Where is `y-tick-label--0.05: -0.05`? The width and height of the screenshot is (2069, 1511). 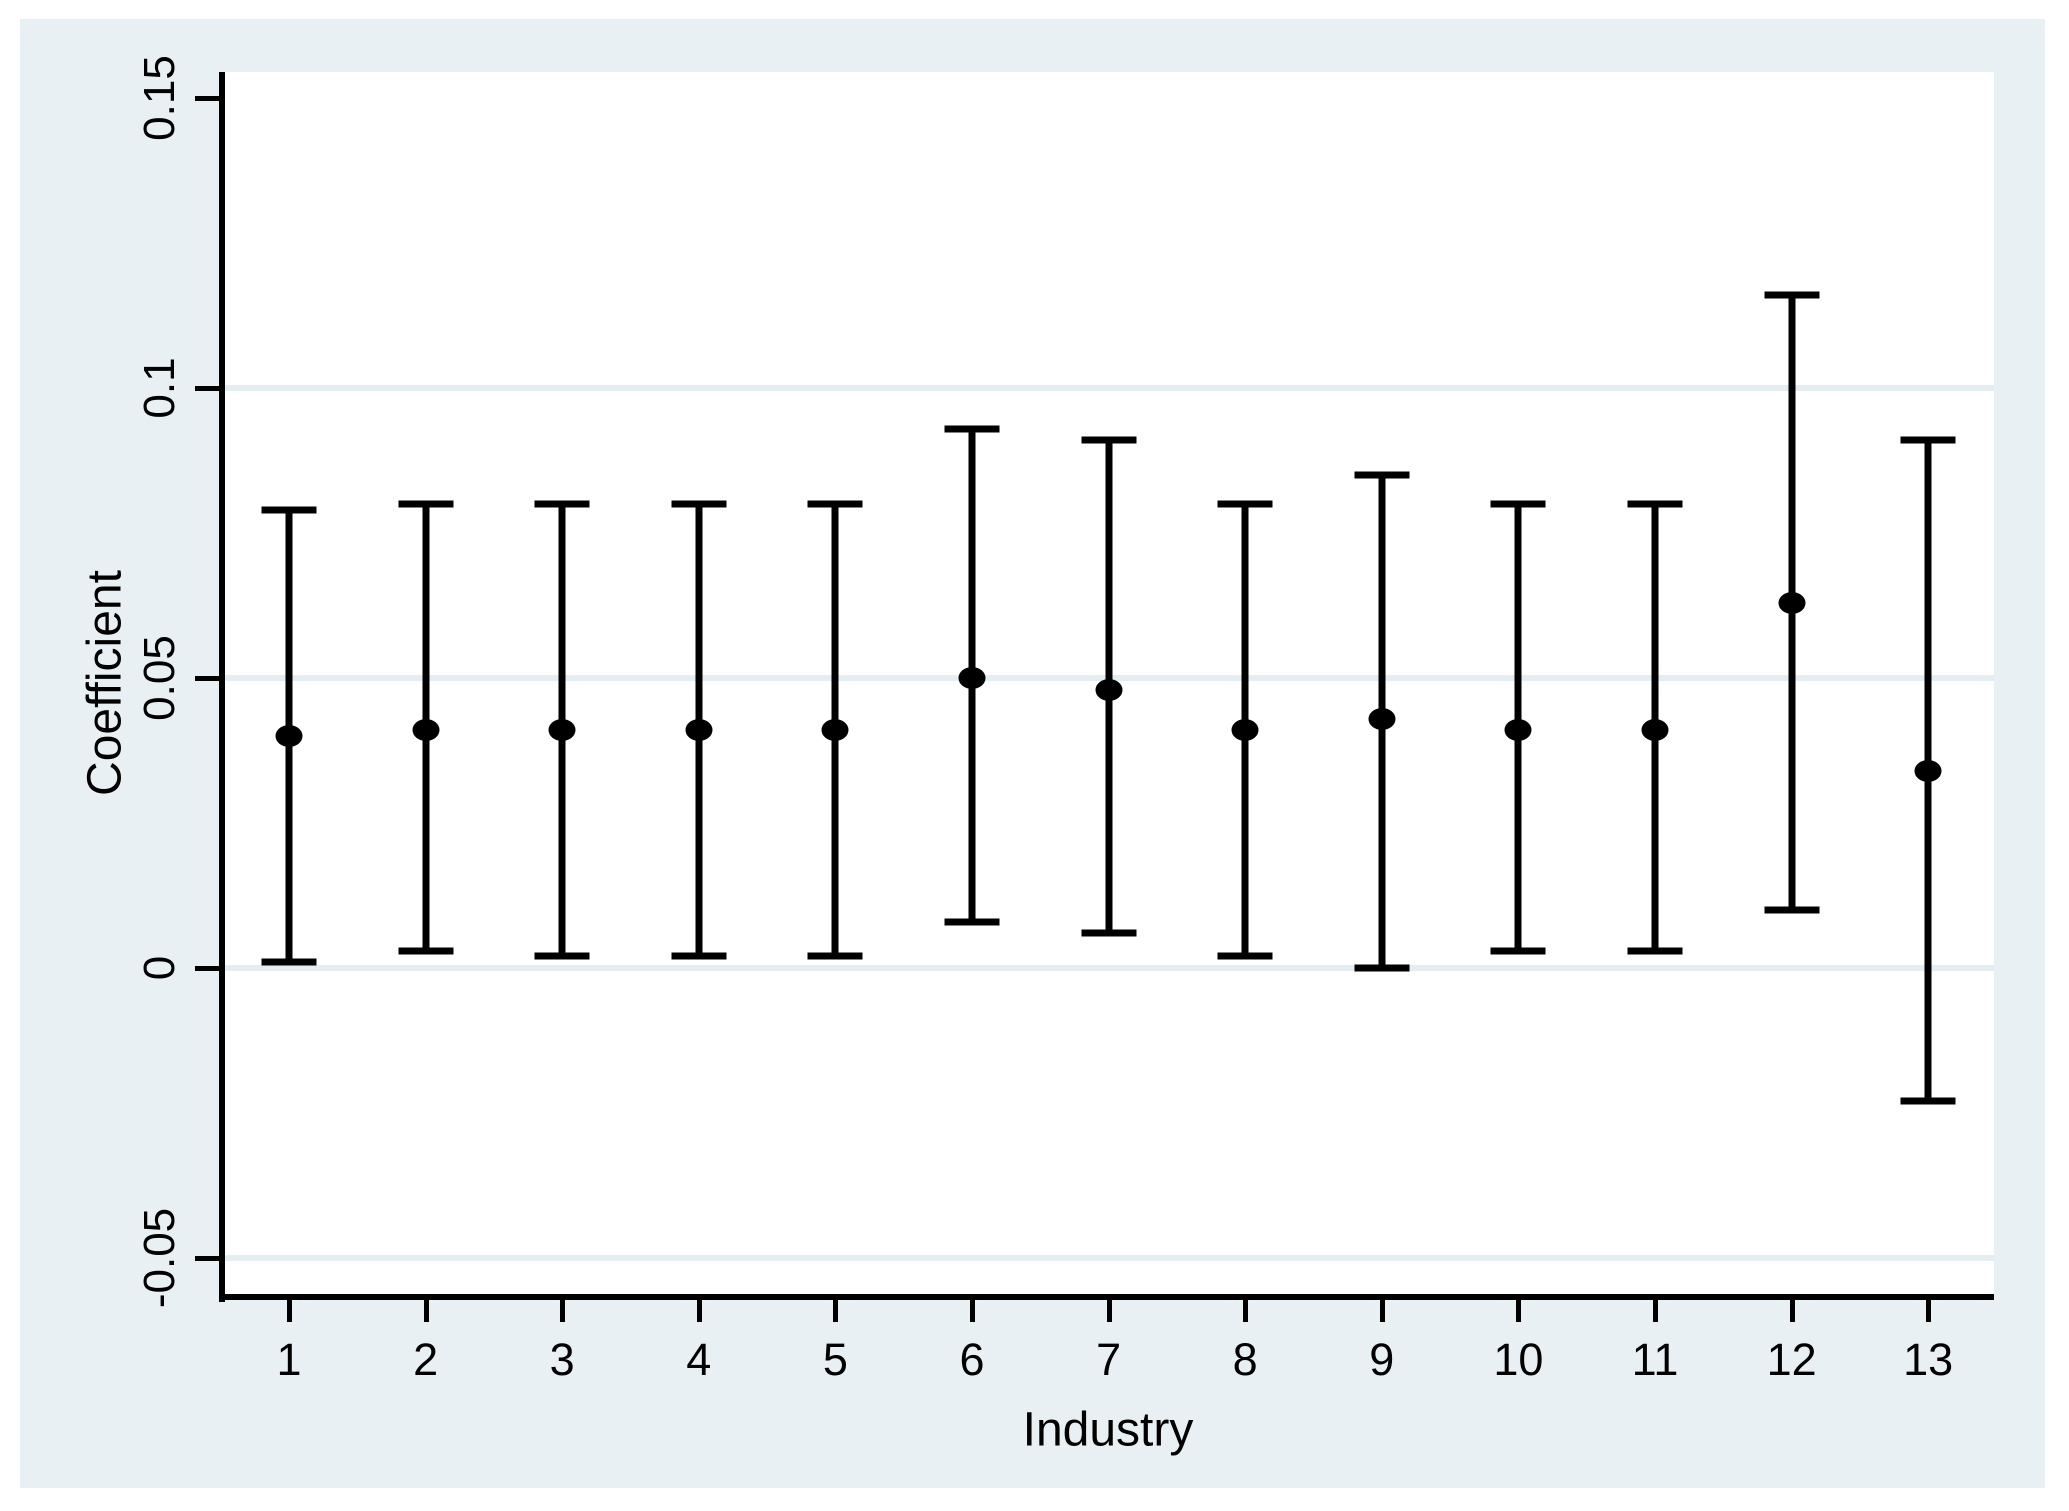
y-tick-label--0.05: -0.05 is located at coordinates (159, 1258).